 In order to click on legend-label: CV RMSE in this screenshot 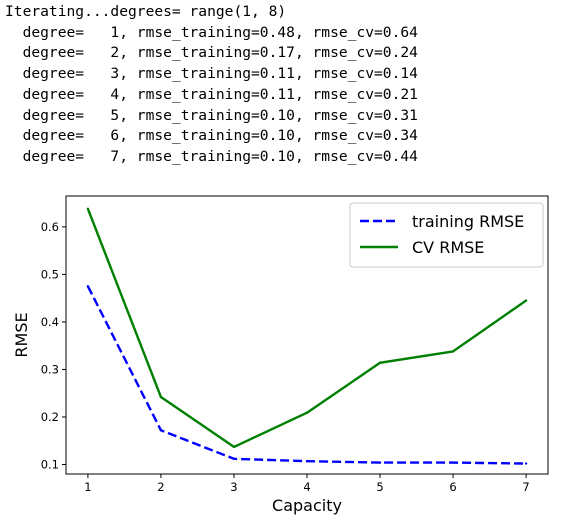, I will do `click(448, 247)`.